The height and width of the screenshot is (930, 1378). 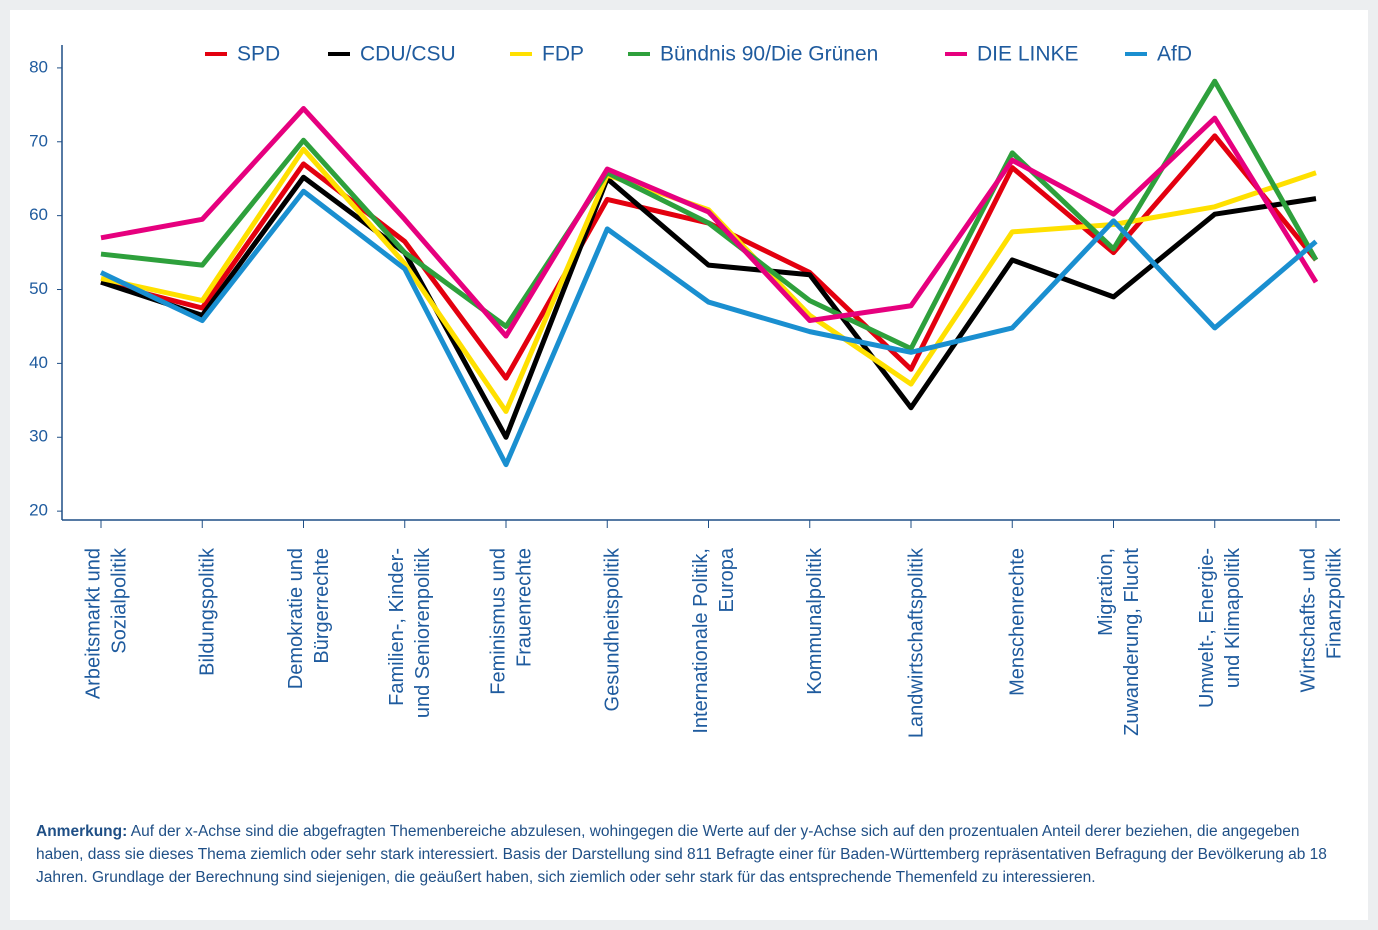 What do you see at coordinates (1174, 54) in the screenshot?
I see `legend-label: AfD` at bounding box center [1174, 54].